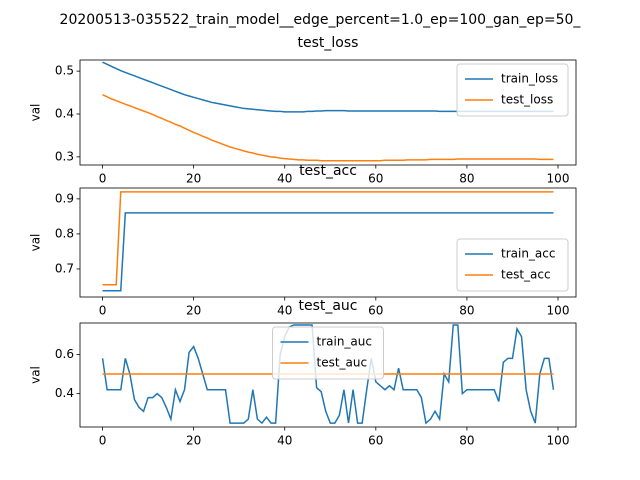 The width and height of the screenshot is (640, 480). Describe the element at coordinates (345, 342) in the screenshot. I see `legend-label: train_auc` at that location.